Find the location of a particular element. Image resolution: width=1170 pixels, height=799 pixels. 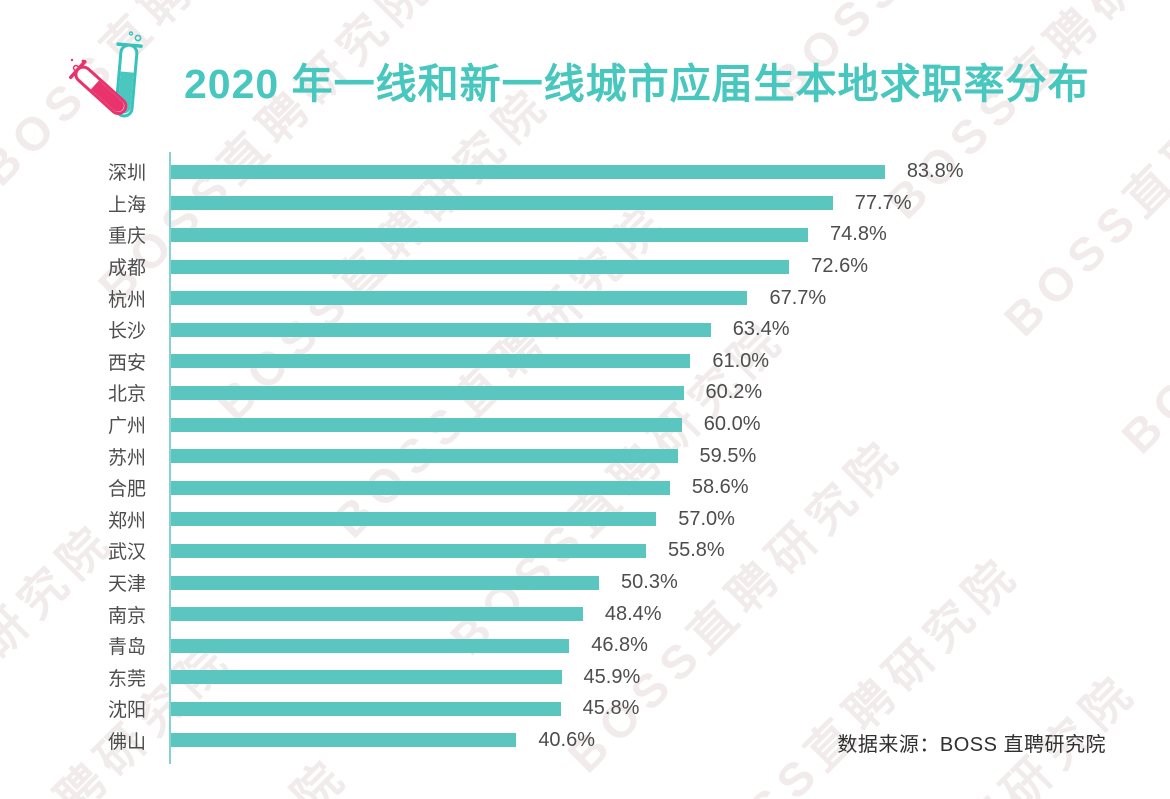

category-label: 青岛 is located at coordinates (126, 648).